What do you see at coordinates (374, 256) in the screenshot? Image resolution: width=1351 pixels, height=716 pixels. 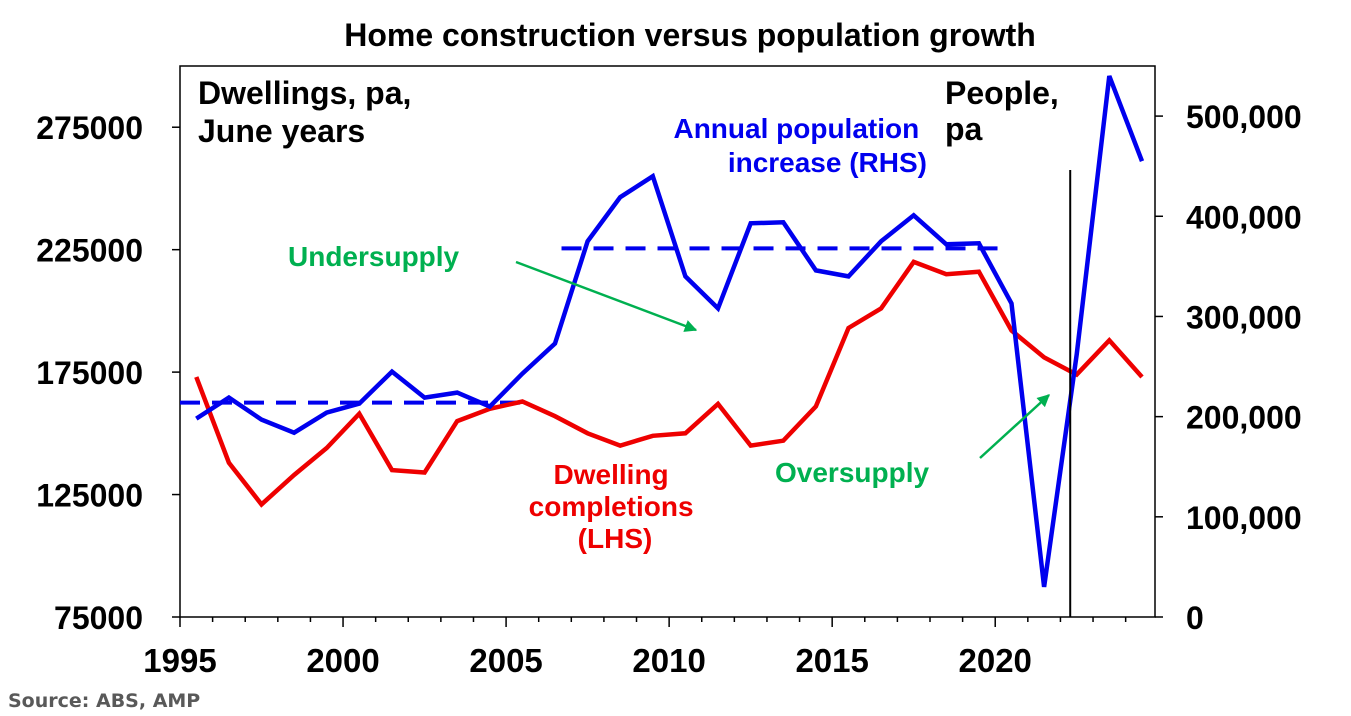 I see `undersupply-annotation: Undersupply` at bounding box center [374, 256].